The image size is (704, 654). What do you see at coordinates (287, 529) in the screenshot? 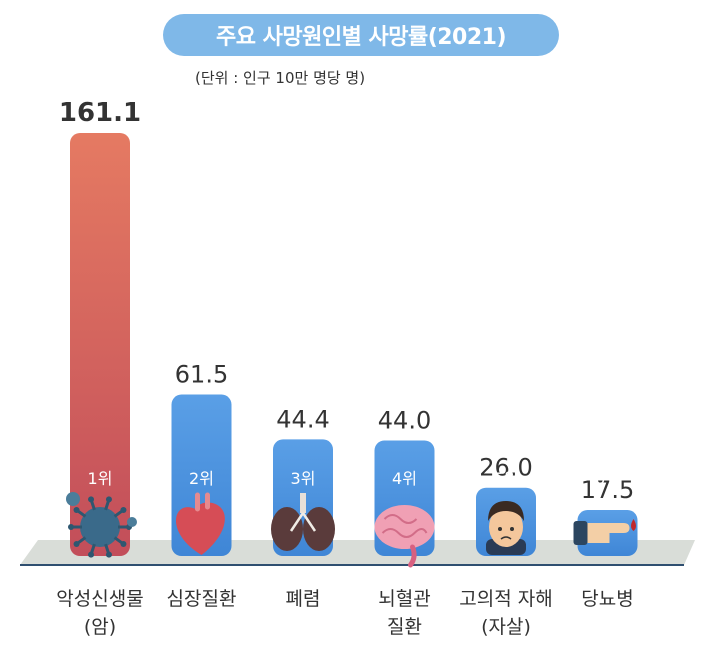
I see `left-lung` at bounding box center [287, 529].